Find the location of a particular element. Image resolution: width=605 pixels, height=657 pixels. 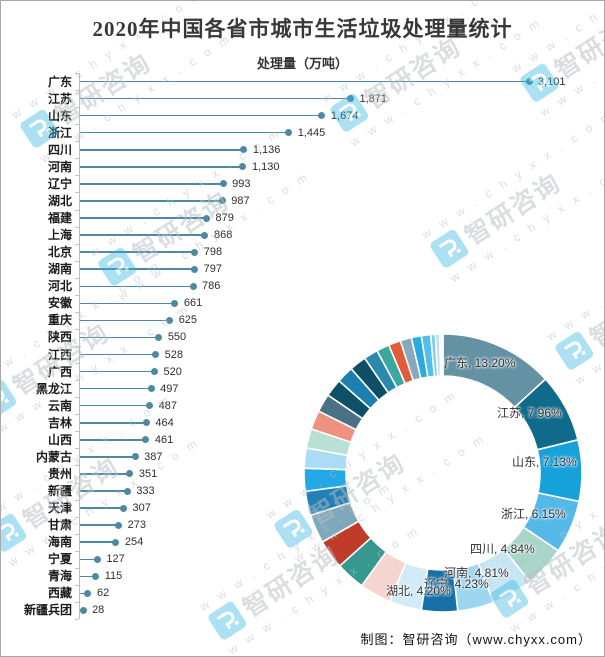

bar-row: 陕西 550 is located at coordinates (302, 337).